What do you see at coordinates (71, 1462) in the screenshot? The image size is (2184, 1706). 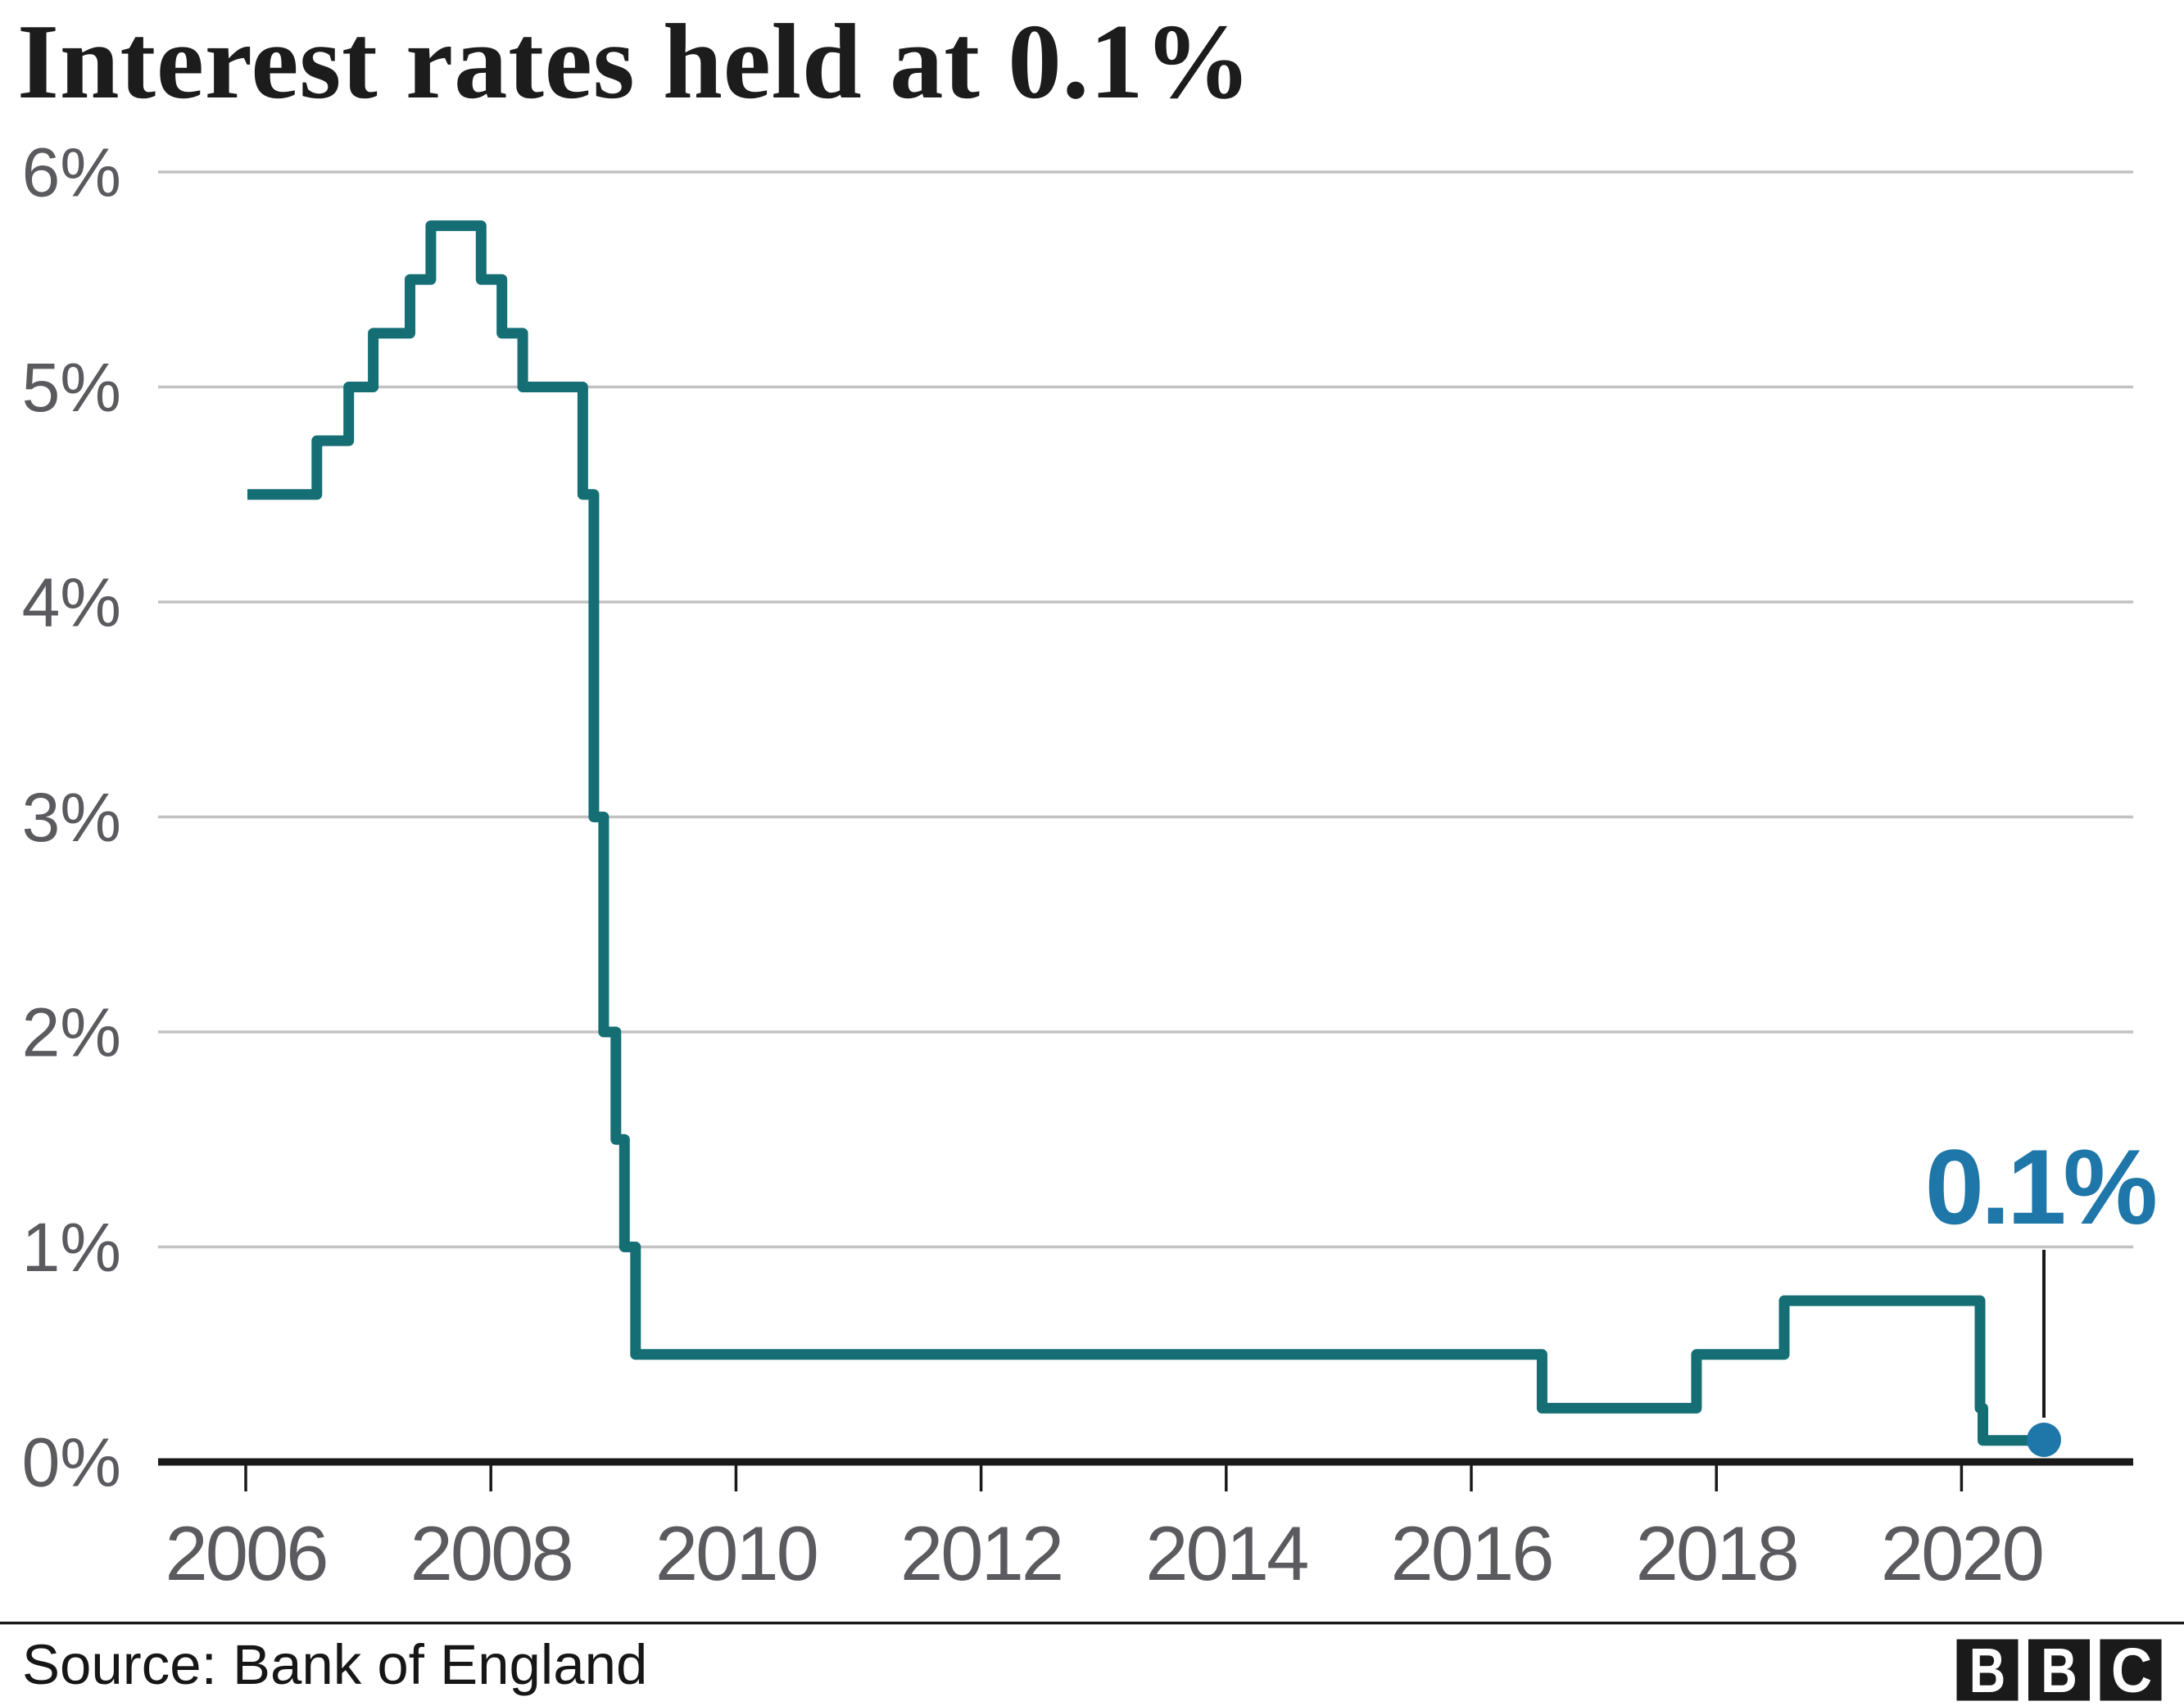 I see `svg-text: 0%` at bounding box center [71, 1462].